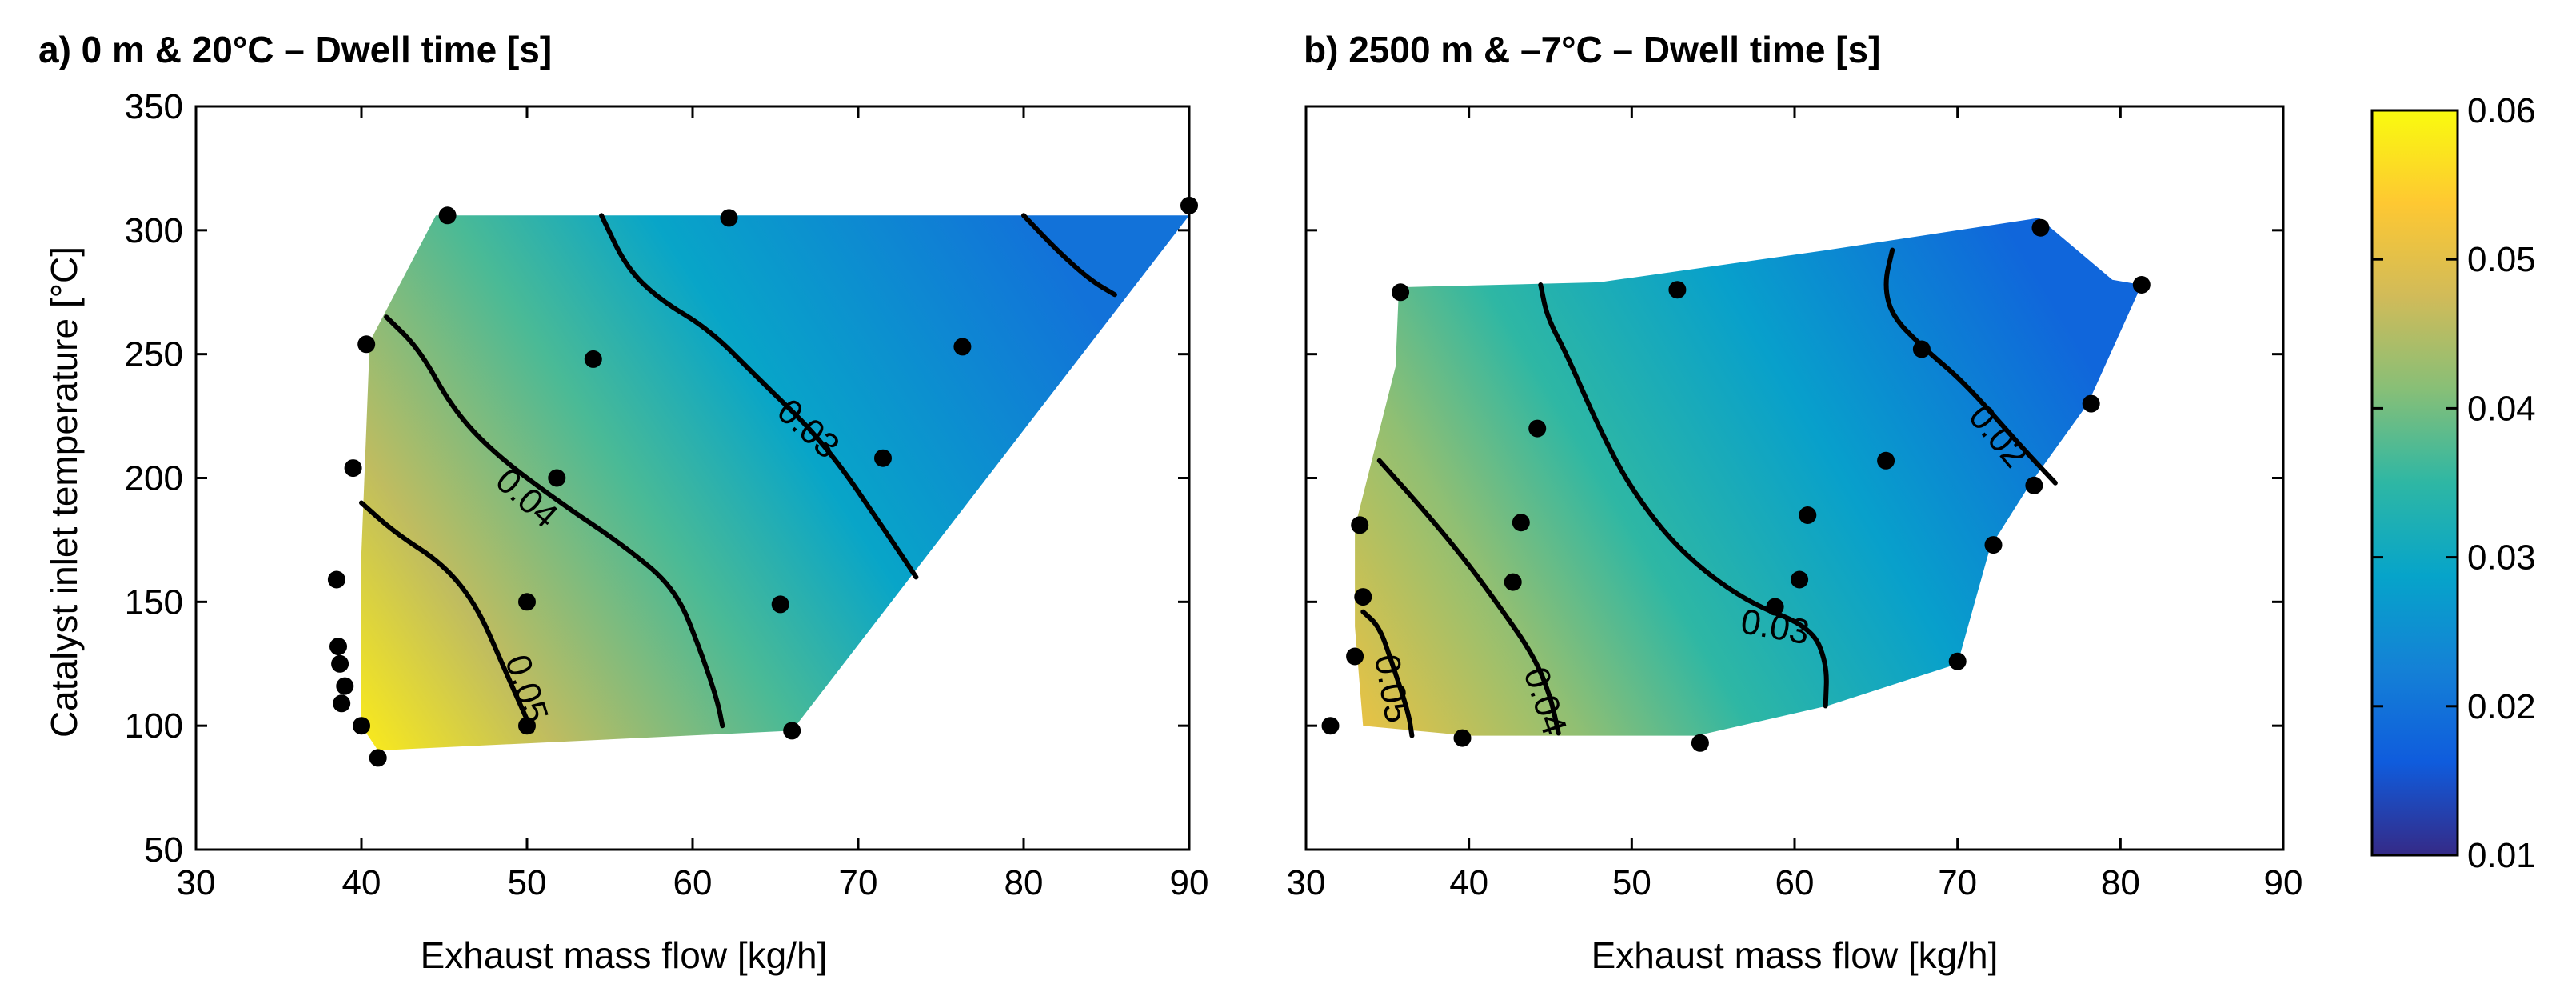  What do you see at coordinates (693, 882) in the screenshot?
I see `panel-a-xtick-label: 60` at bounding box center [693, 882].